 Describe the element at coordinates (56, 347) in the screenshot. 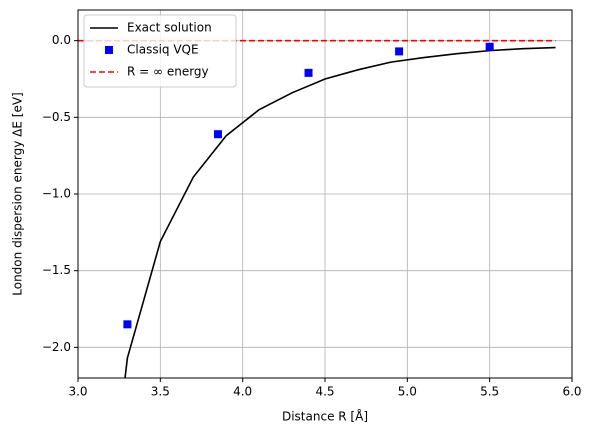

I see `y-tick-label: −2.0` at that location.